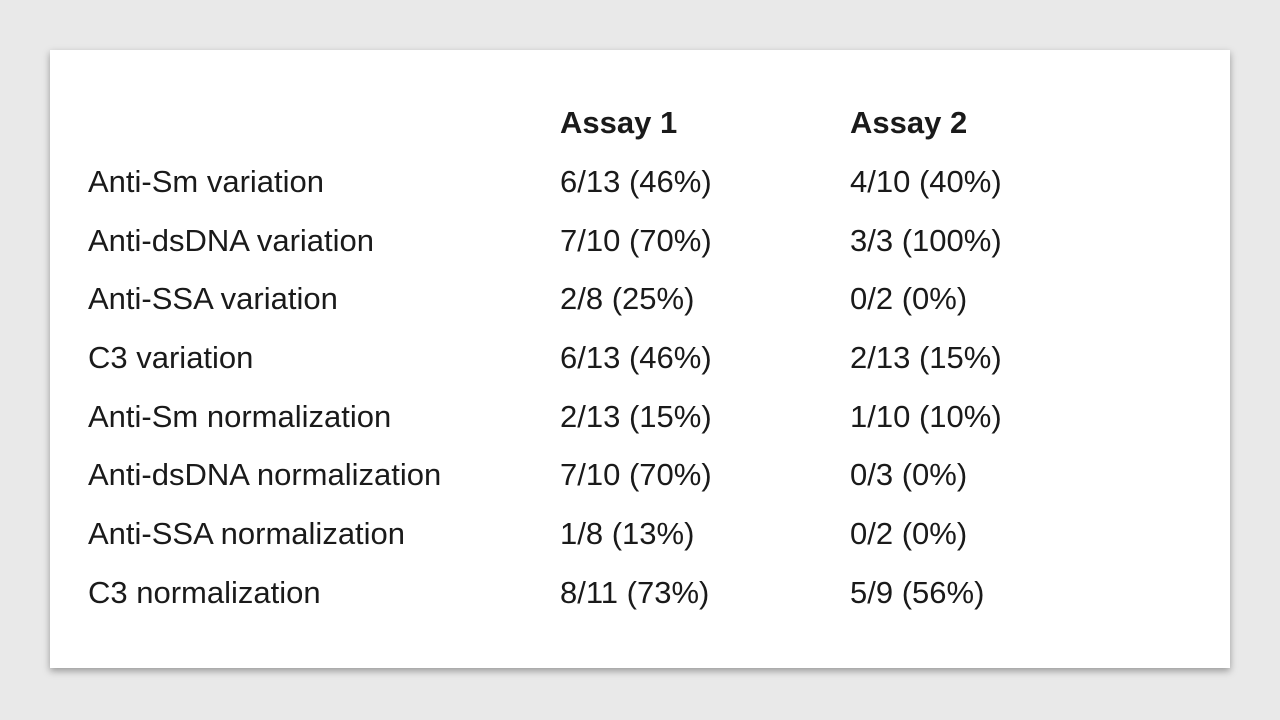  I want to click on table-row: Anti-SSA variation 2/8 (25%) 0/2 (0%), so click(649, 299).